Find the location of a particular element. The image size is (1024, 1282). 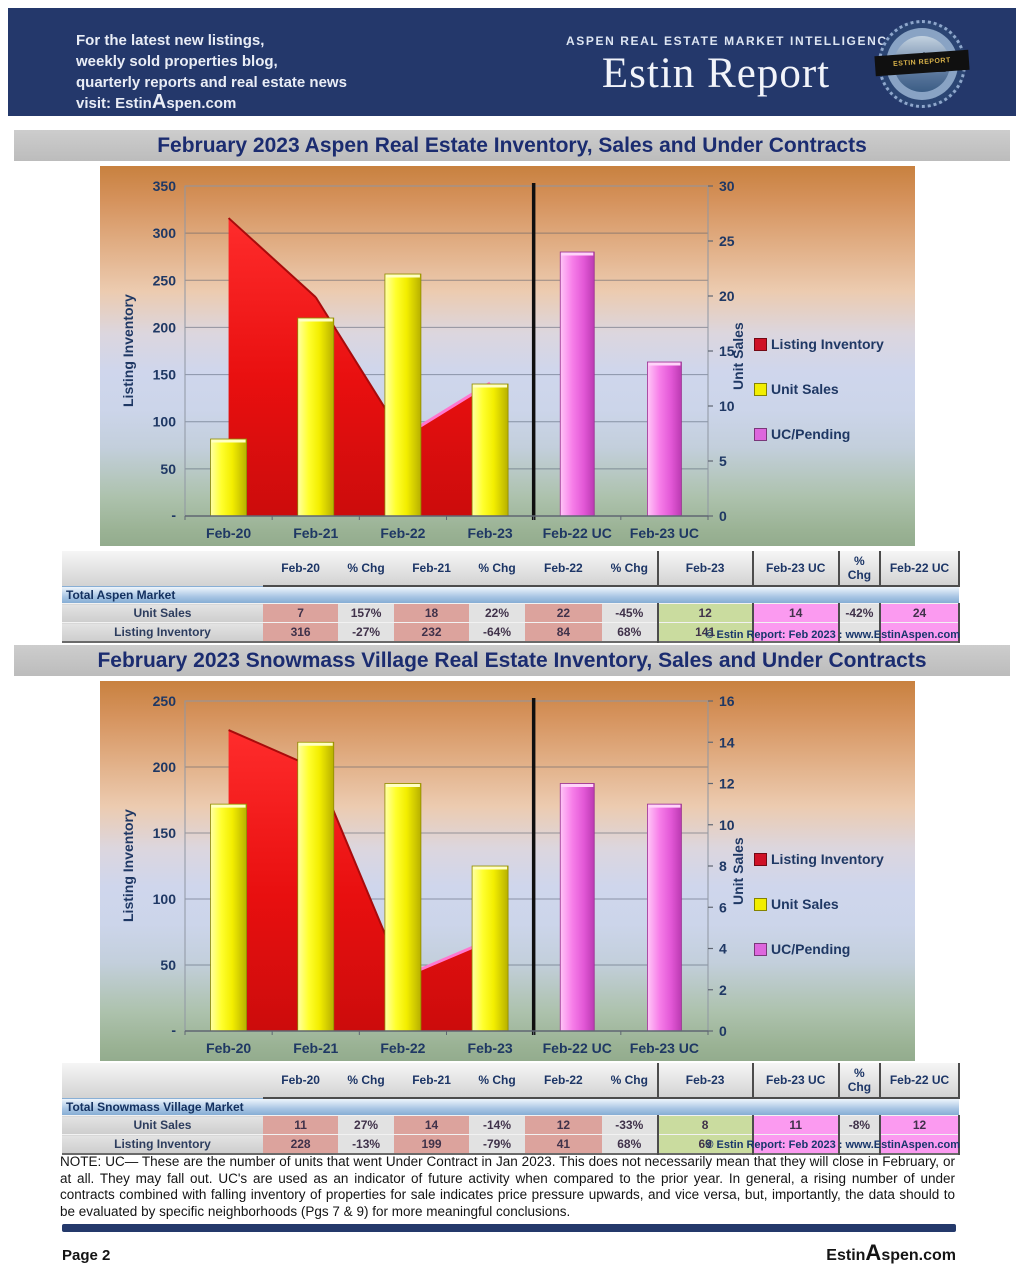

cell--chg: 157% is located at coordinates (366, 613).